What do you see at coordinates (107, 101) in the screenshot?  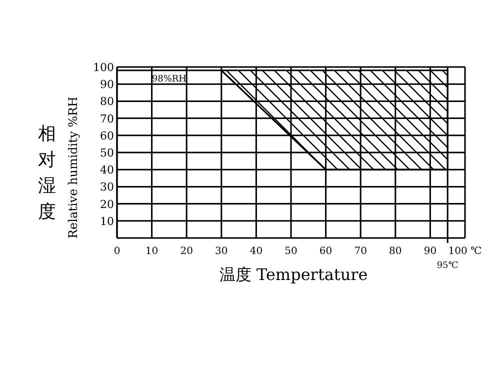 I see `y-tick-label: 80` at bounding box center [107, 101].